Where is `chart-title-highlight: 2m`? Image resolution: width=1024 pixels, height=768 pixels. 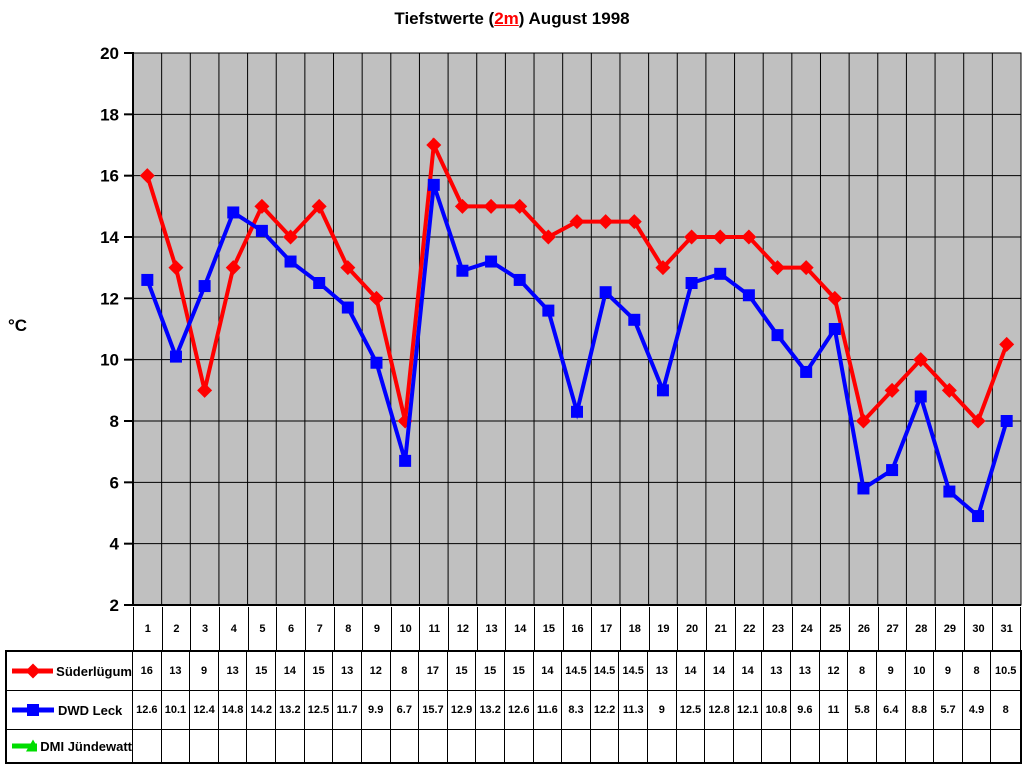
chart-title-highlight: 2m is located at coordinates (506, 18).